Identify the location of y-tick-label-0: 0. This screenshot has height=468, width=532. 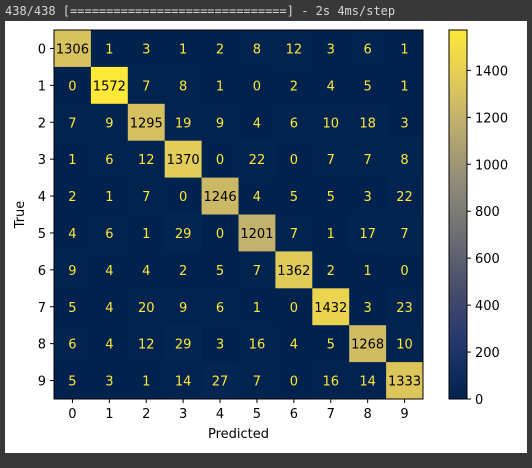
(42, 49).